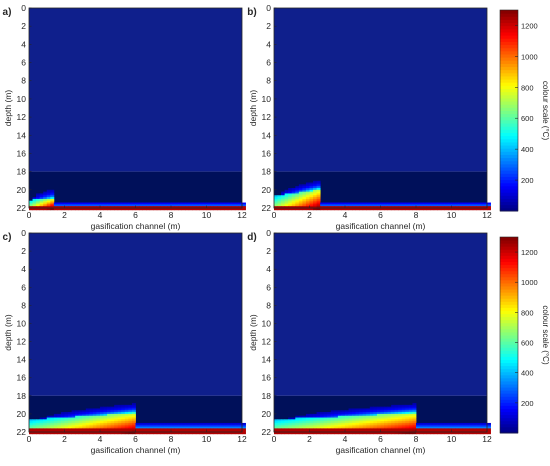  Describe the element at coordinates (268, 44) in the screenshot. I see `y-tick-label: 4` at that location.